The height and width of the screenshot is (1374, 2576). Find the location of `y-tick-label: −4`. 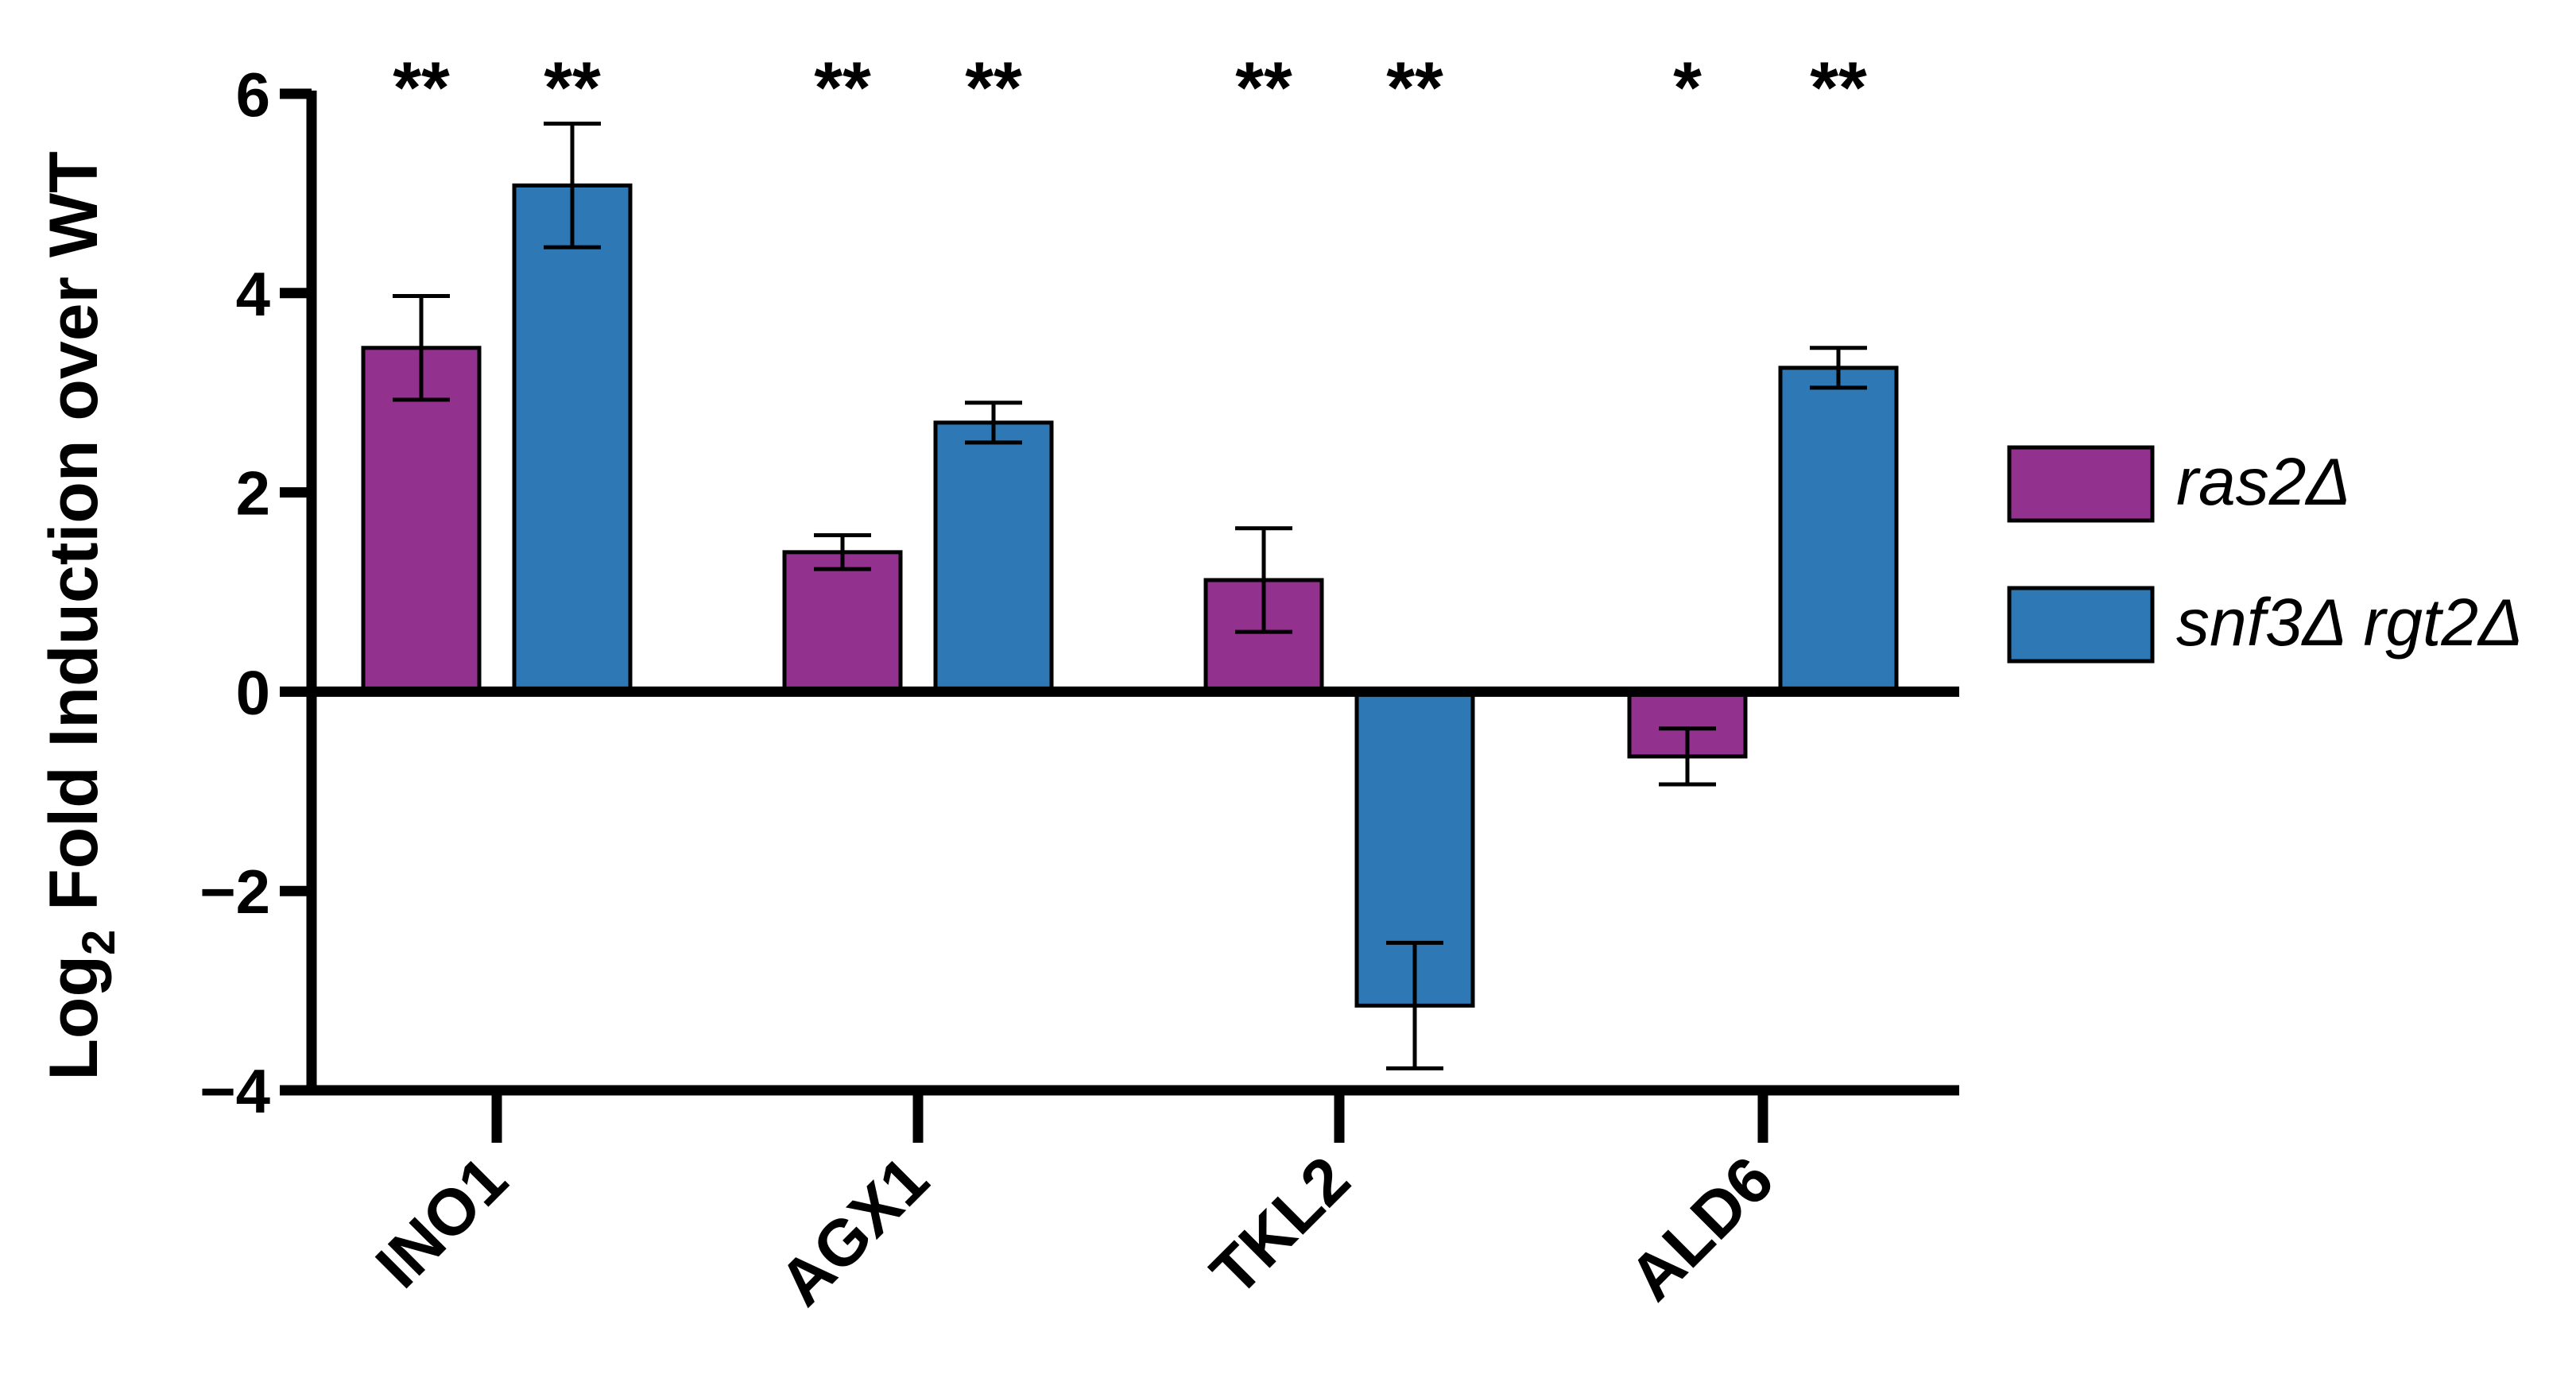

y-tick-label: −4 is located at coordinates (234, 1091).